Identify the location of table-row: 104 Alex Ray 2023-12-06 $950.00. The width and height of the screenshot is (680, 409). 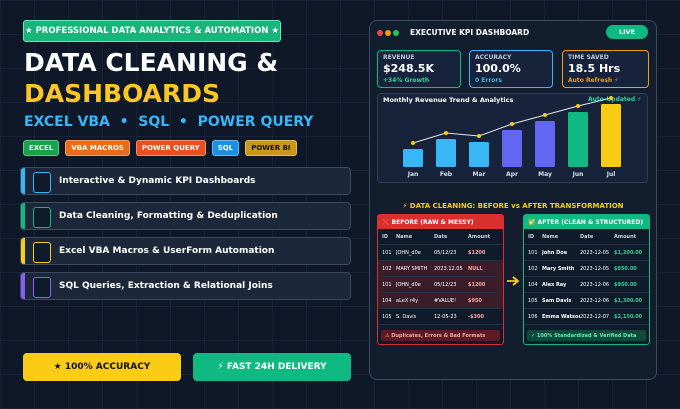
(586, 285).